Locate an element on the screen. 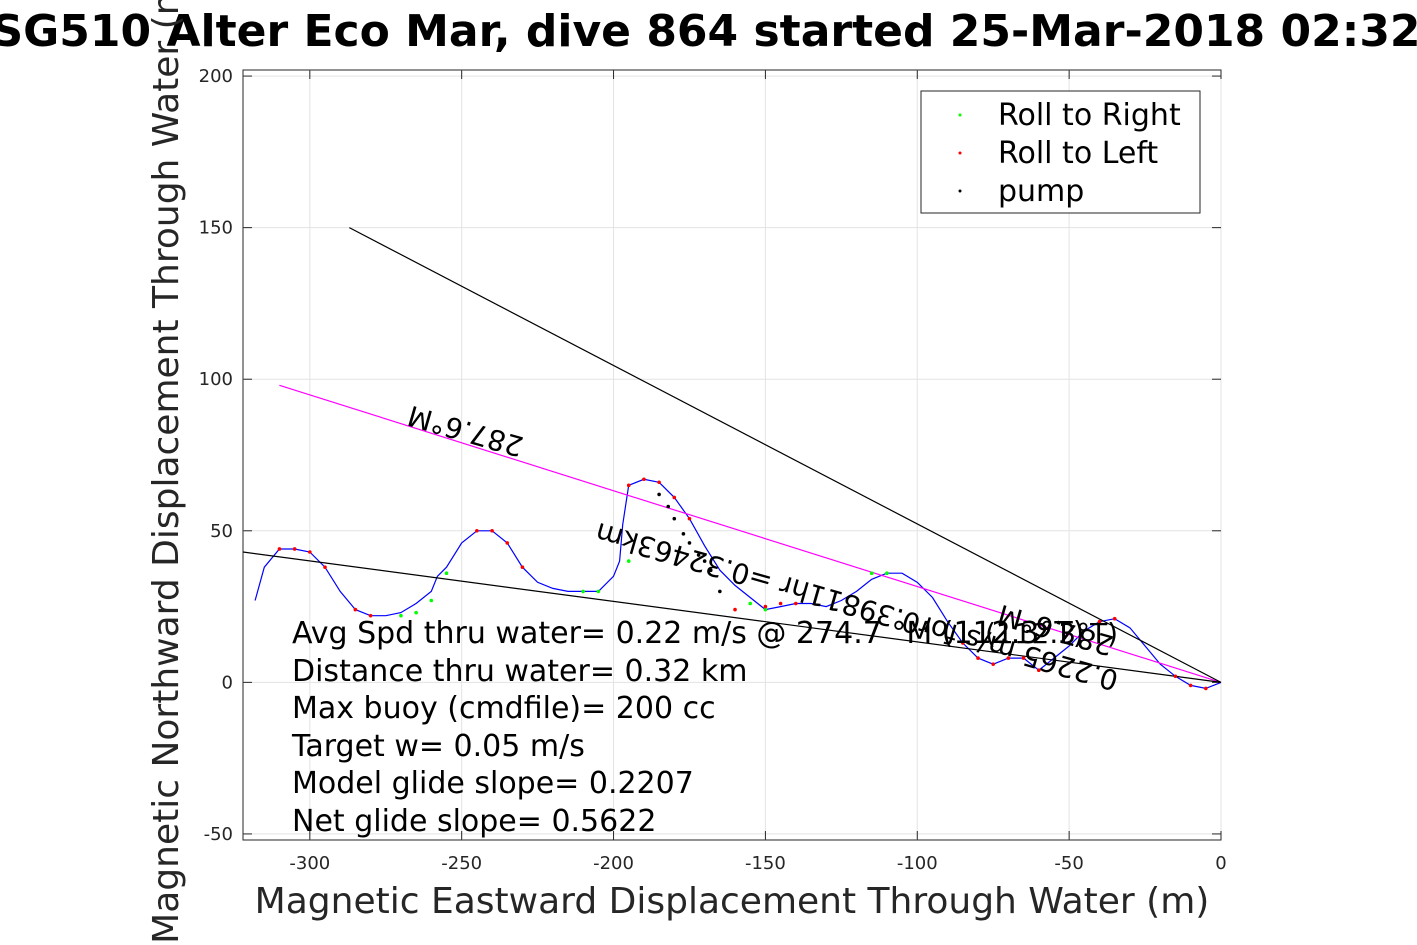 This screenshot has height=945, width=1417. legend-marker-roll-right is located at coordinates (960, 115).